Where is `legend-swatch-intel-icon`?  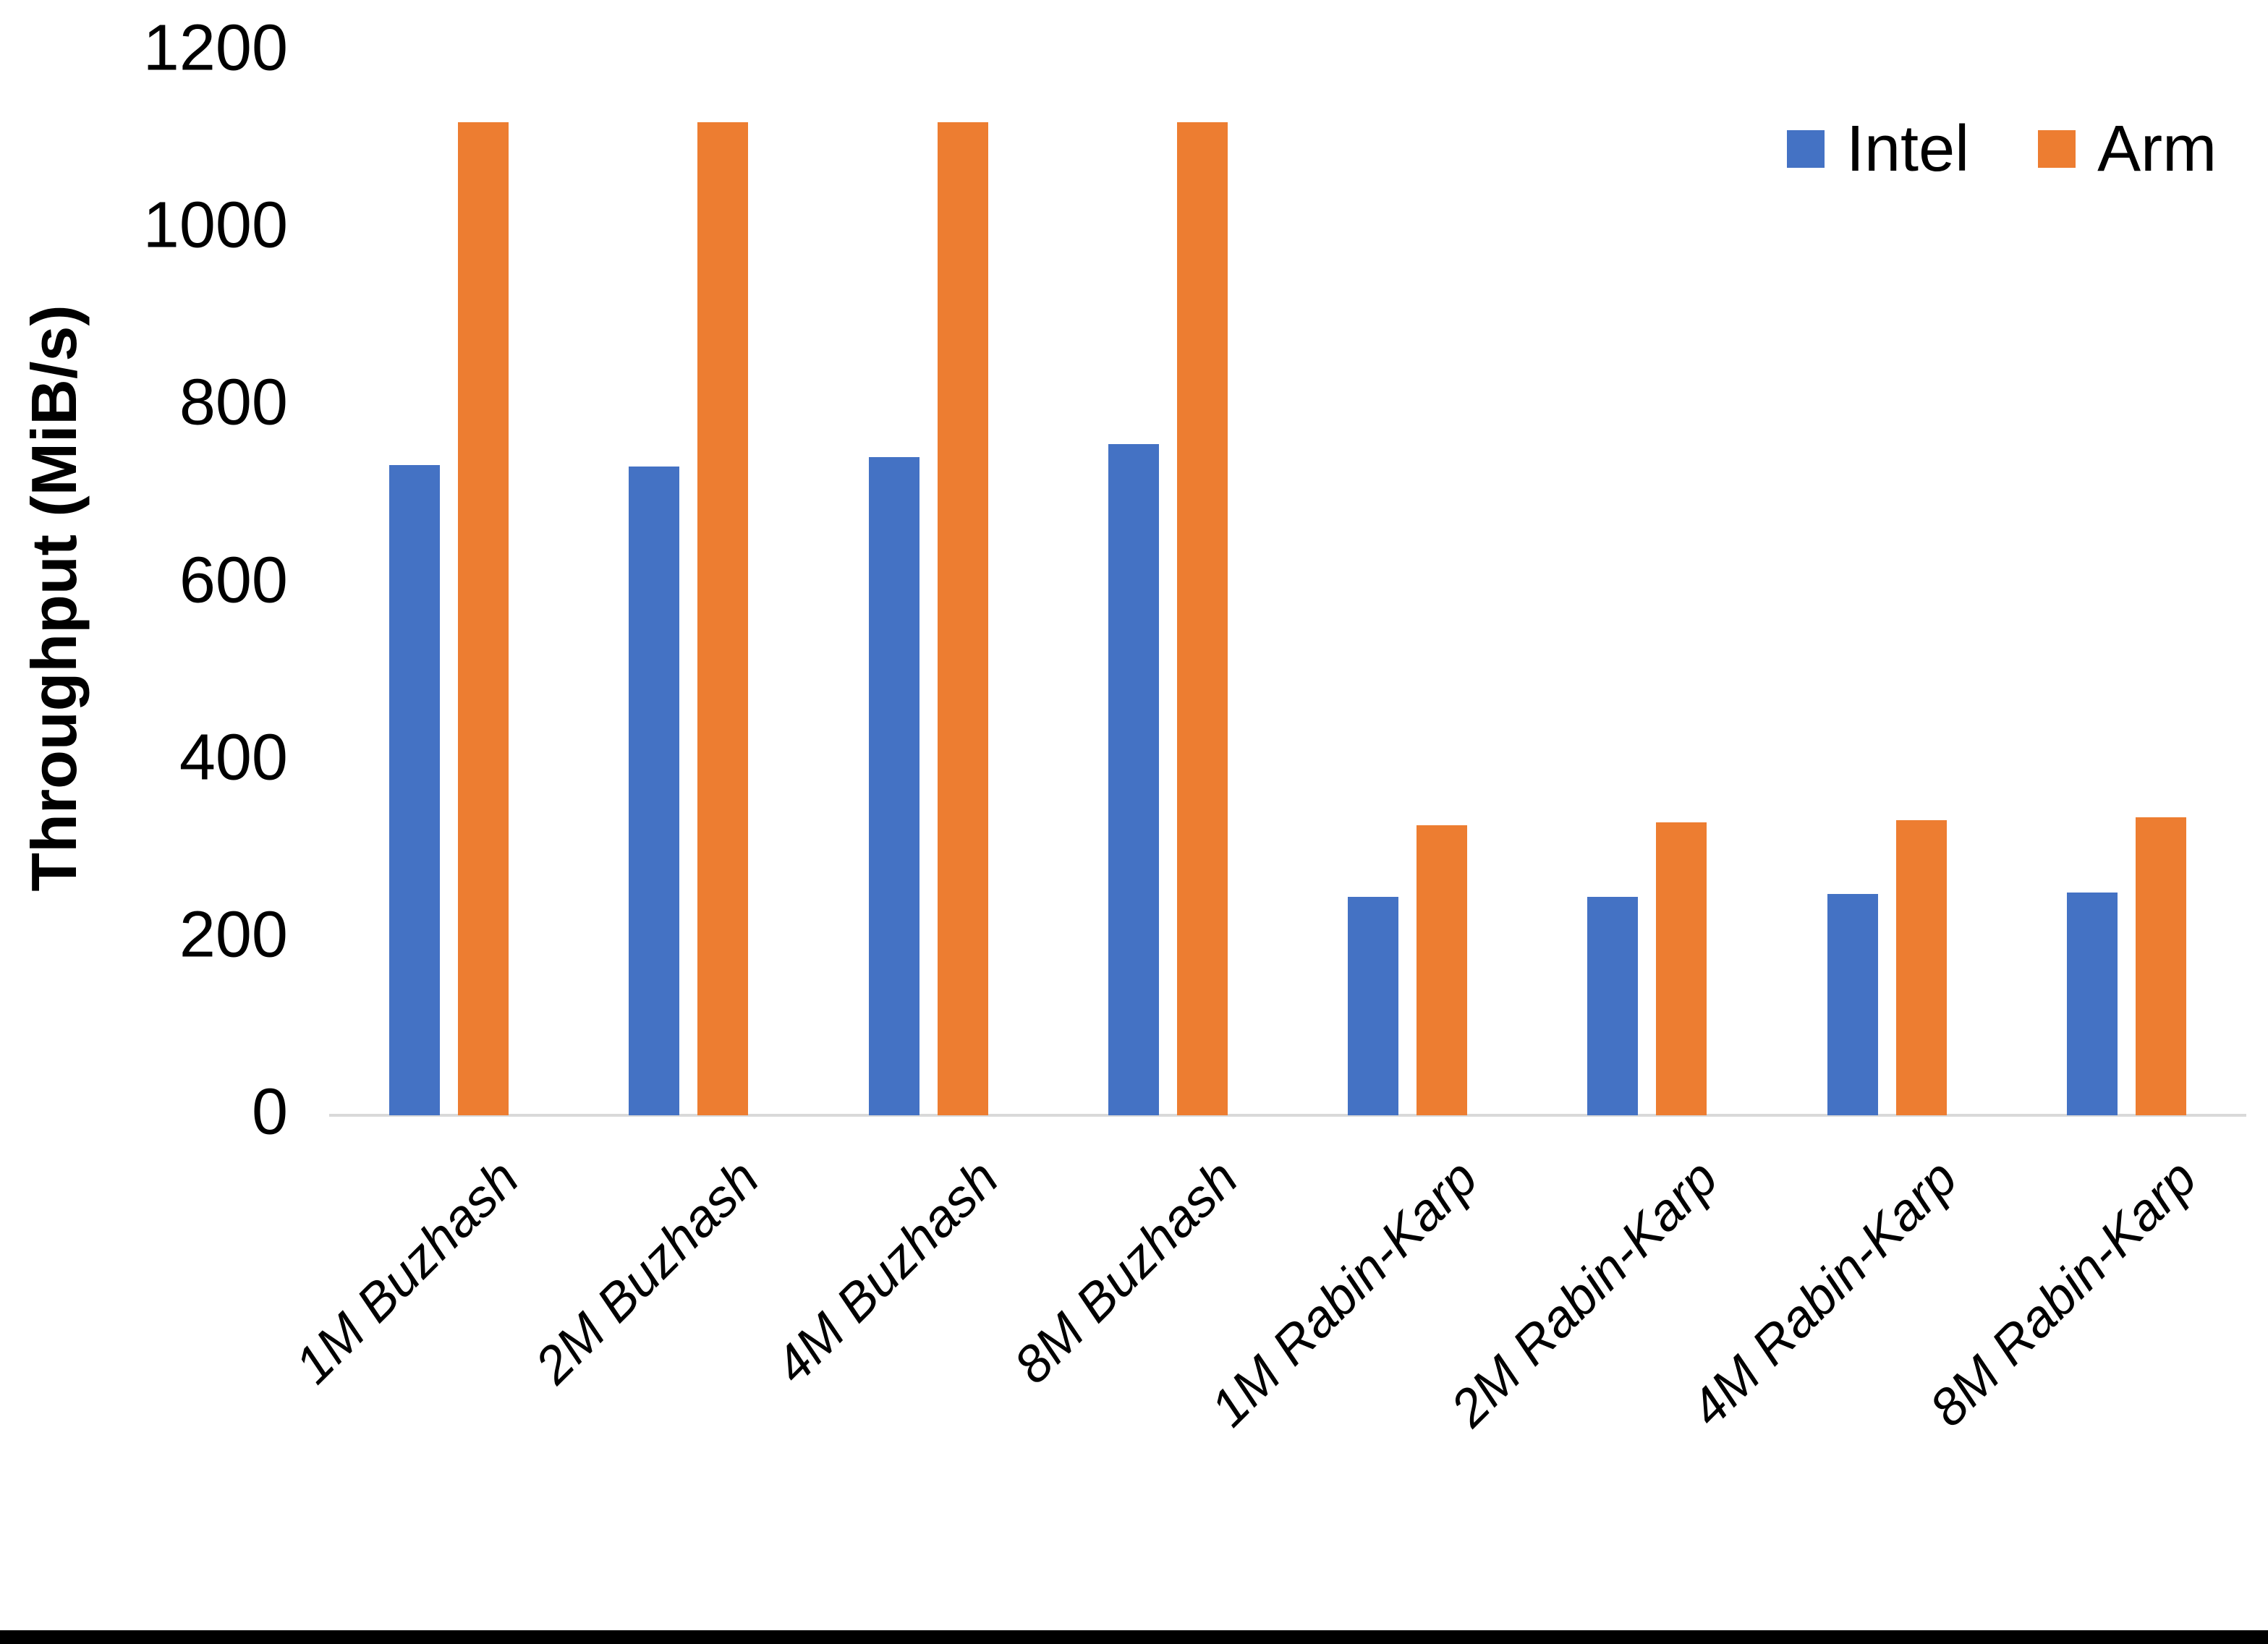 legend-swatch-intel-icon is located at coordinates (1806, 149).